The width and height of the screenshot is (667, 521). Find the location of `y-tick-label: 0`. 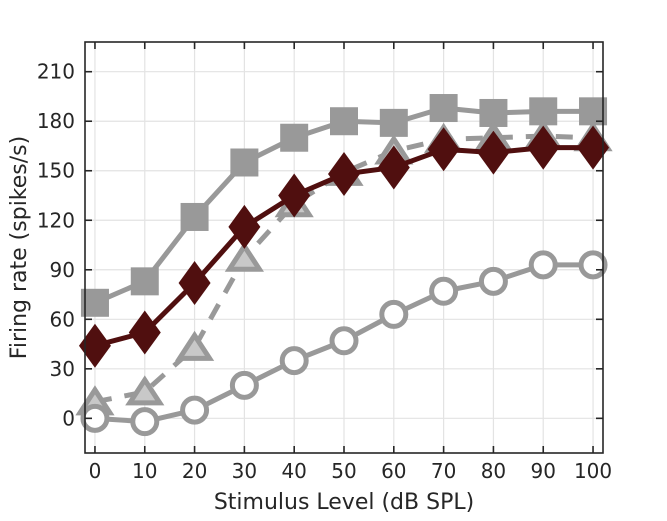

y-tick-label: 0 is located at coordinates (68, 418).